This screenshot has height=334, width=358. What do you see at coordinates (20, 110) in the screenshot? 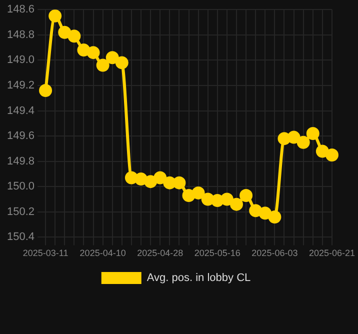
I see `y-tick-label: 149.4` at bounding box center [20, 110].